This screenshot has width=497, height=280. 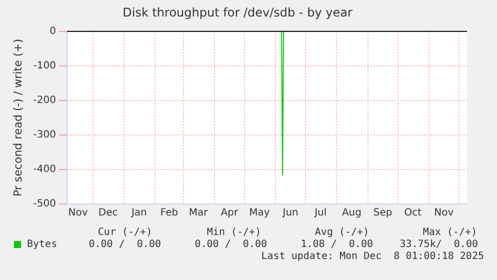 What do you see at coordinates (198, 213) in the screenshot?
I see `x-tick-label: Mar` at bounding box center [198, 213].